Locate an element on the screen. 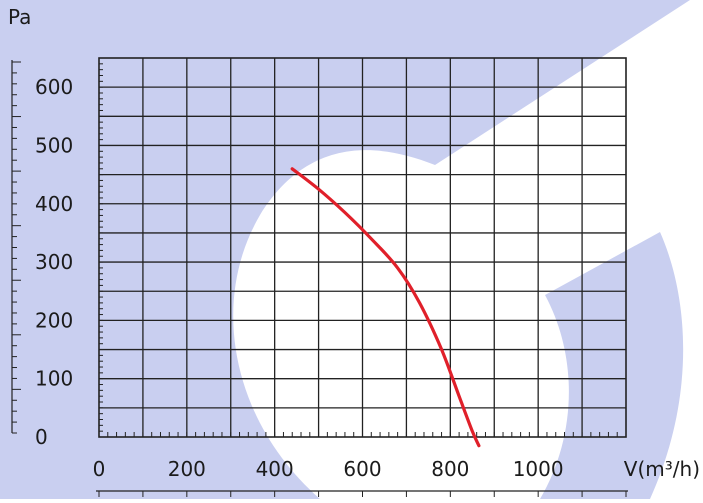 The width and height of the screenshot is (703, 503). y-tick-label: 400 is located at coordinates (54, 204).